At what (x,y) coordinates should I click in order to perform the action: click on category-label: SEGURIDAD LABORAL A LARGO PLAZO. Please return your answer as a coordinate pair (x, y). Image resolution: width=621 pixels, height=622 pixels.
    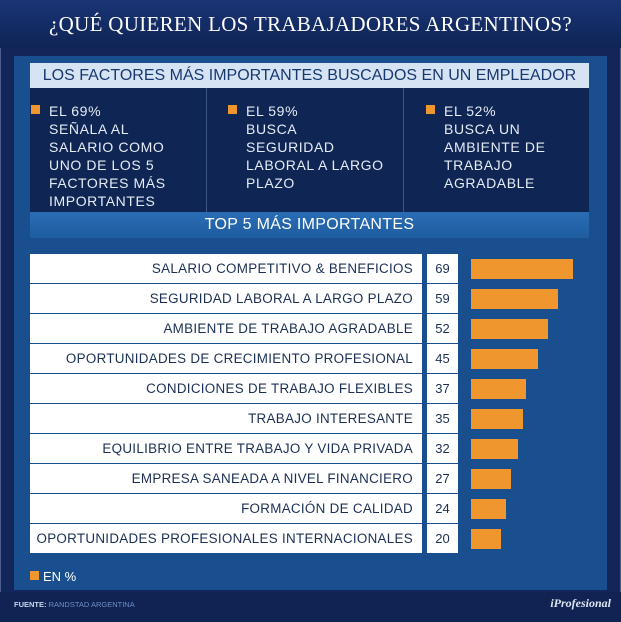
    Looking at the image, I should click on (226, 298).